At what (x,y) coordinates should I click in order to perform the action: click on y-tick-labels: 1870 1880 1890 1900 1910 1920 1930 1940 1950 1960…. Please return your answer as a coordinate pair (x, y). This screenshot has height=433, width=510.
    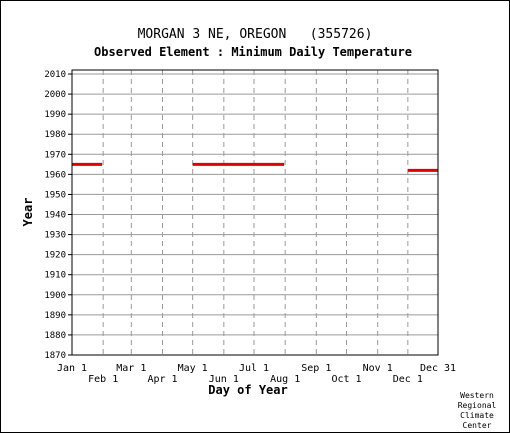
    Looking at the image, I should click on (55, 215).